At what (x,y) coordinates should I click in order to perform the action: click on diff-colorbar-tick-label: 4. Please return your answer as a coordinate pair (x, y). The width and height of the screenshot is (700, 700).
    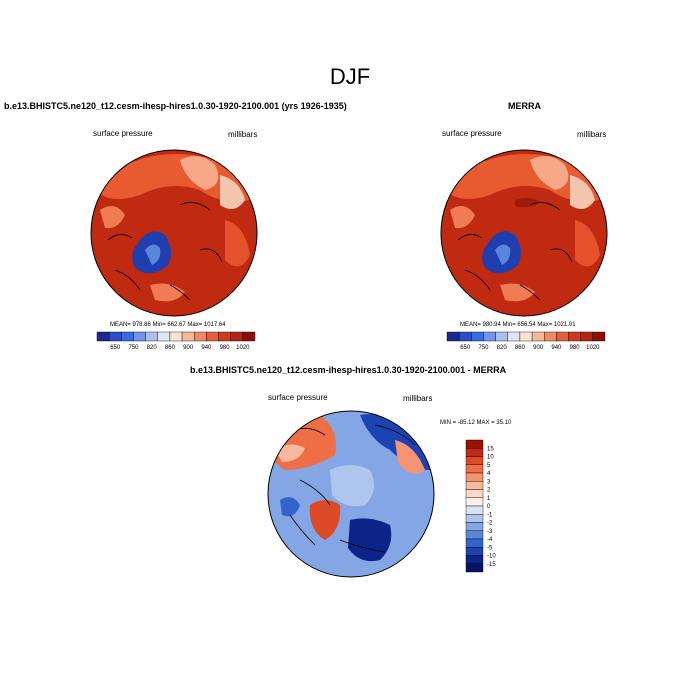
    Looking at the image, I should click on (489, 474).